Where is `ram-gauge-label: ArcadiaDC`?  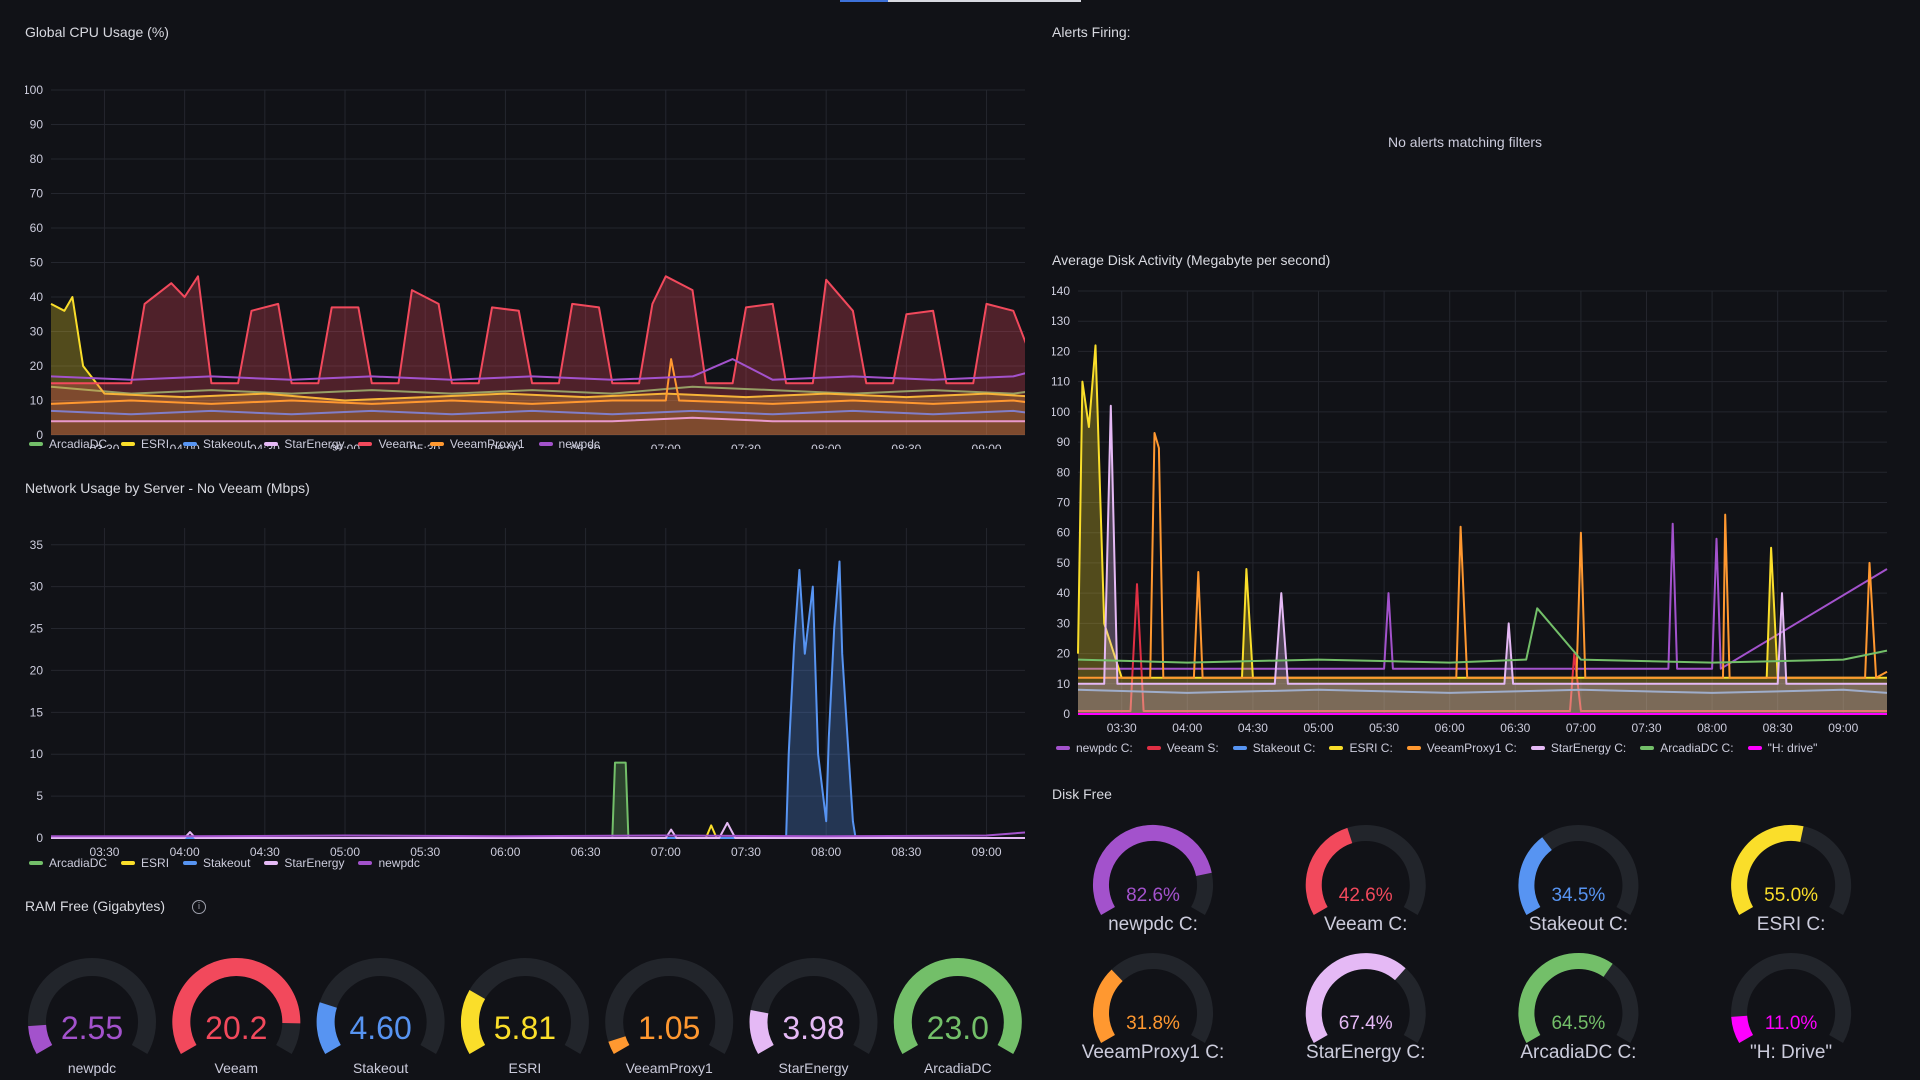 ram-gauge-label: ArcadiaDC is located at coordinates (958, 1068).